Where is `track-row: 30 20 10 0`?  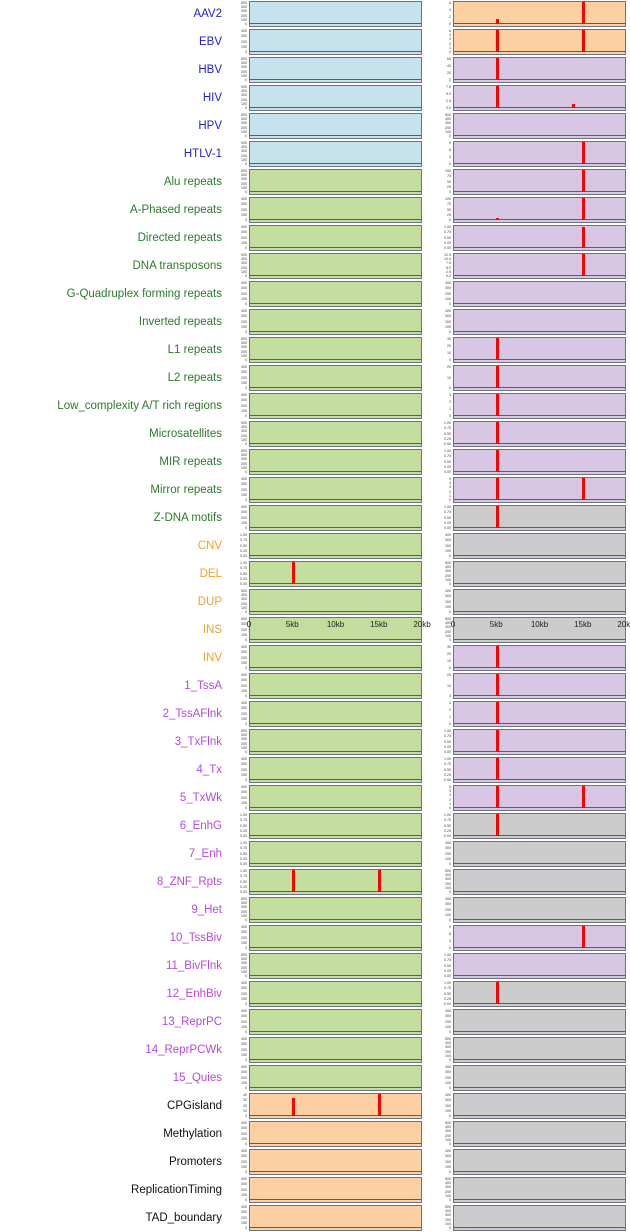 track-row: 30 20 10 0 is located at coordinates (528, 658).